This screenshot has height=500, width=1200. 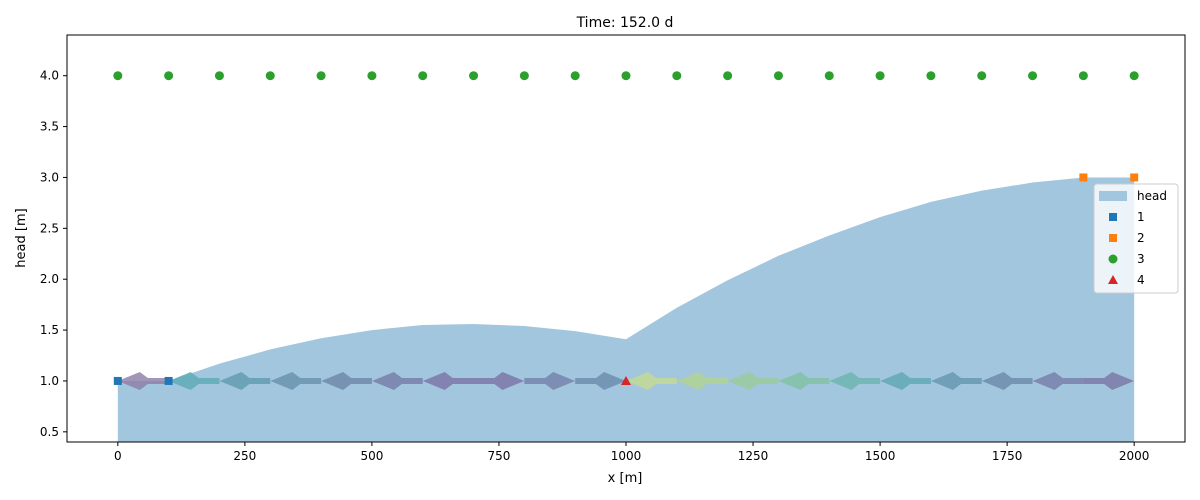 I want to click on y-tick-label: 3.0, so click(x=49, y=177).